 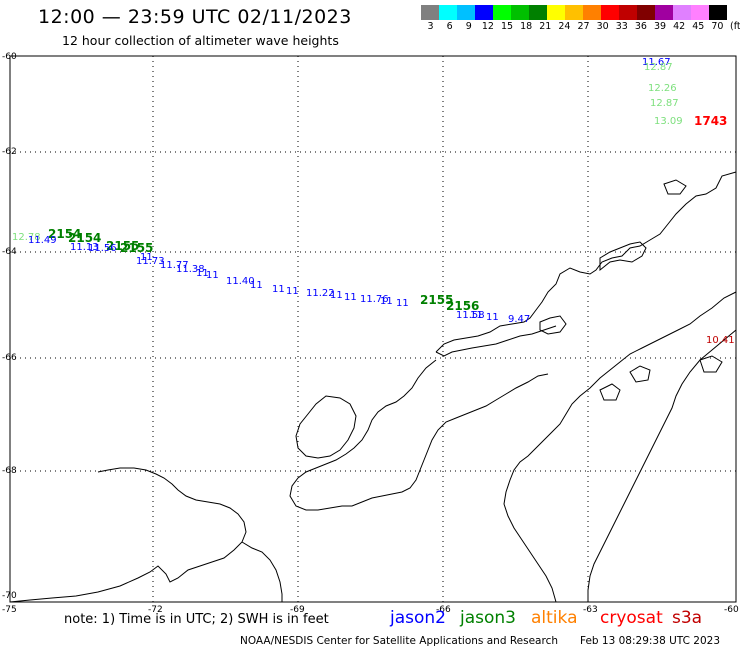 What do you see at coordinates (374, 299) in the screenshot?
I see `observation-label: 11.76` at bounding box center [374, 299].